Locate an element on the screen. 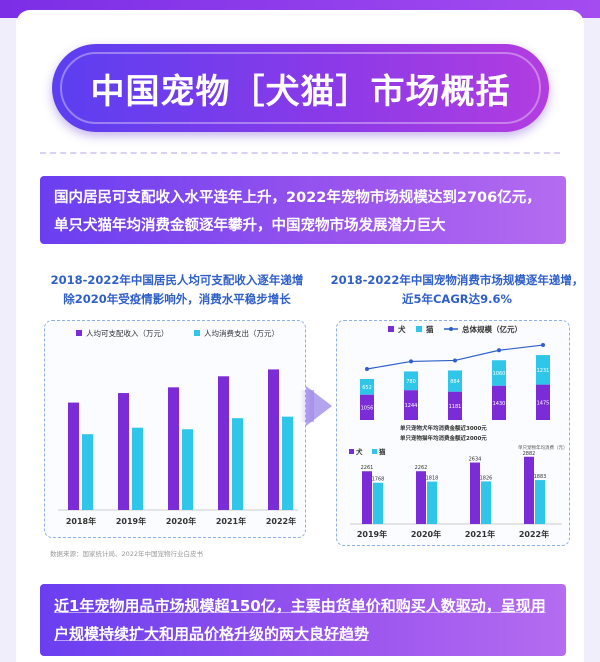 The width and height of the screenshot is (600, 662). title-banner: 中国宠物［犬猫］市场概括 is located at coordinates (300, 88).